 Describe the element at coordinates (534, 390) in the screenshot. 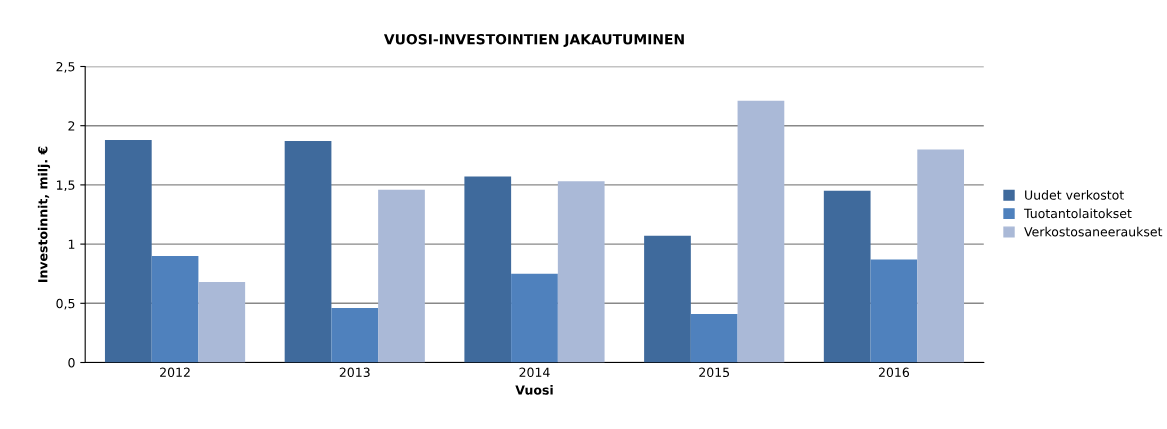

I see `x-axis-title: Vuosi` at that location.